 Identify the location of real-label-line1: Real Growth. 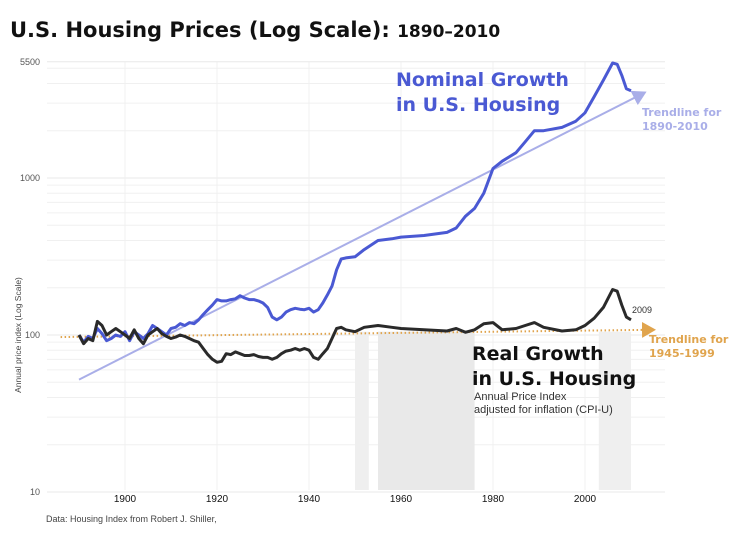
(538, 354).